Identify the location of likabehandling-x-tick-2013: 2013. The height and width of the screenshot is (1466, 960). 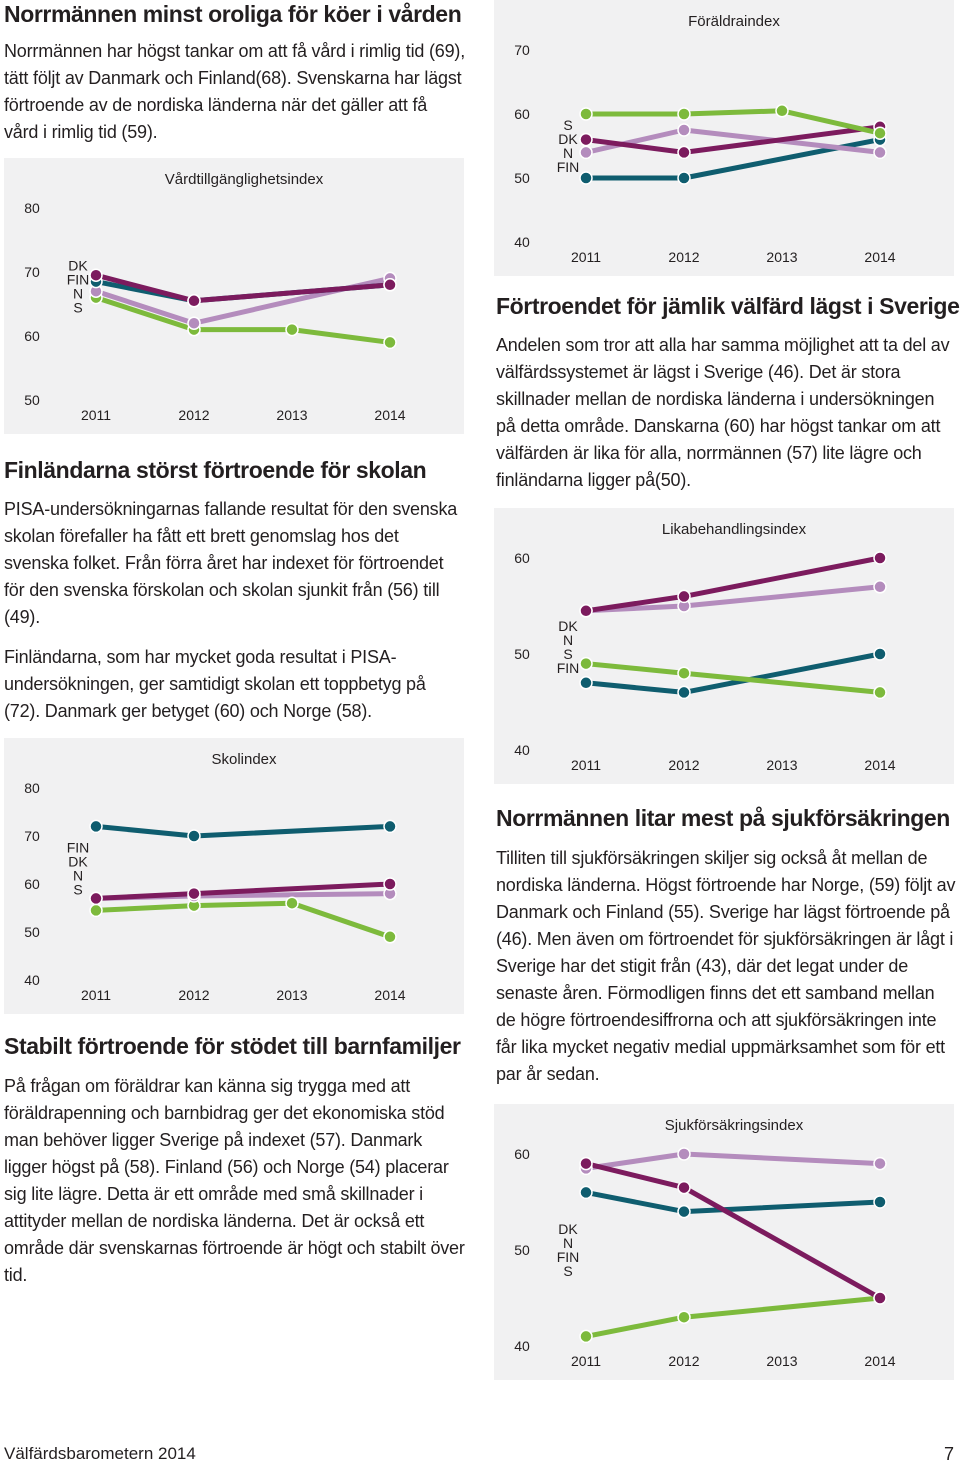
(781, 765).